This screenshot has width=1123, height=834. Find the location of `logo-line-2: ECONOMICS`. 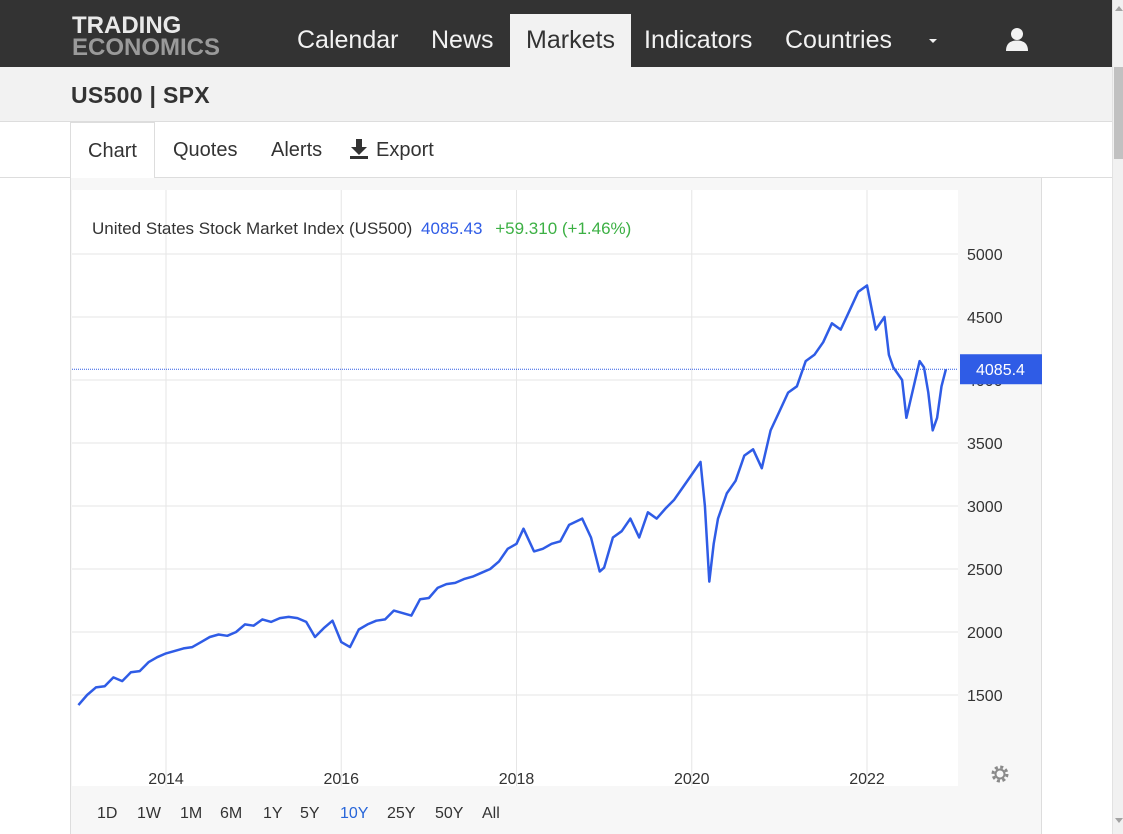

logo-line-2: ECONOMICS is located at coordinates (146, 47).